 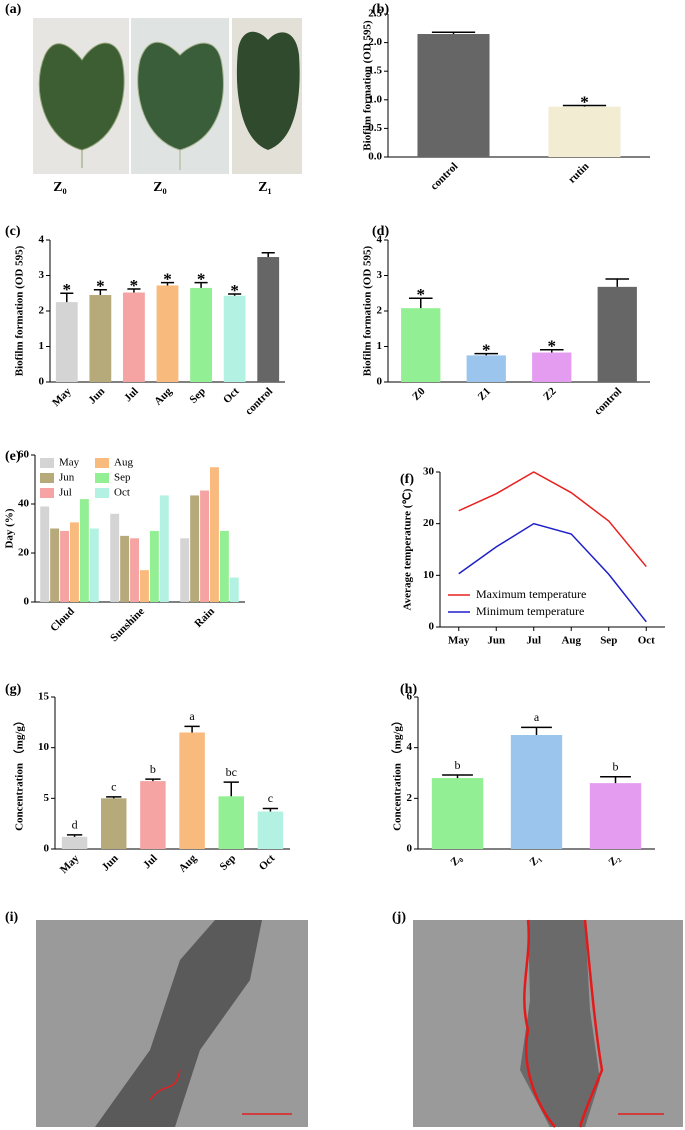 What do you see at coordinates (62, 619) in the screenshot?
I see `x-tick-label: Cloud` at bounding box center [62, 619].